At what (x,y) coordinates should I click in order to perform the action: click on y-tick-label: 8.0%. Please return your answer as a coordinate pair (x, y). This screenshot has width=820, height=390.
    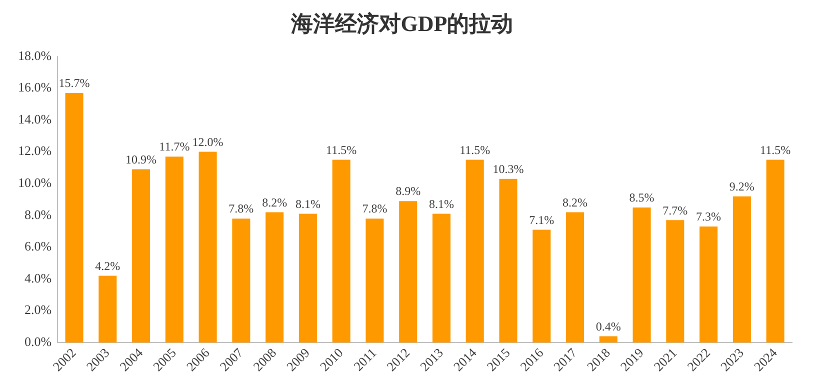
    Looking at the image, I should click on (38, 214).